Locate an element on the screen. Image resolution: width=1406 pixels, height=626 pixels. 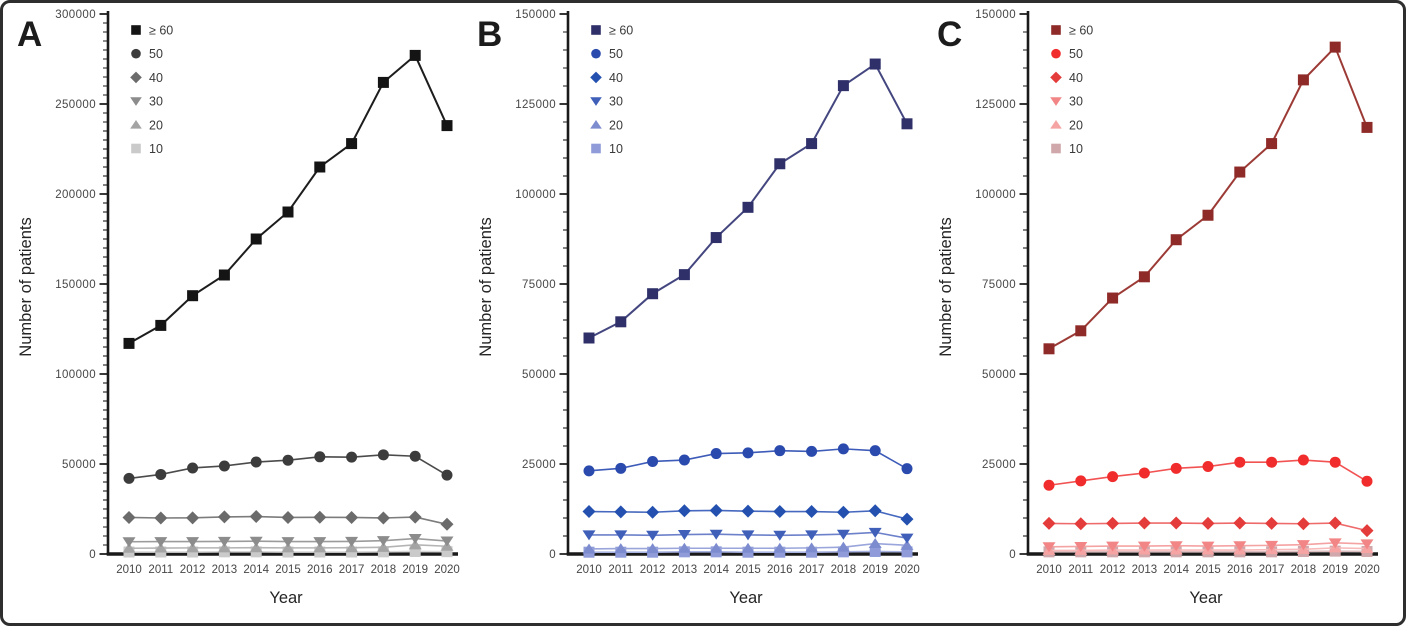
legend-marker-diamond is located at coordinates (1056, 77).